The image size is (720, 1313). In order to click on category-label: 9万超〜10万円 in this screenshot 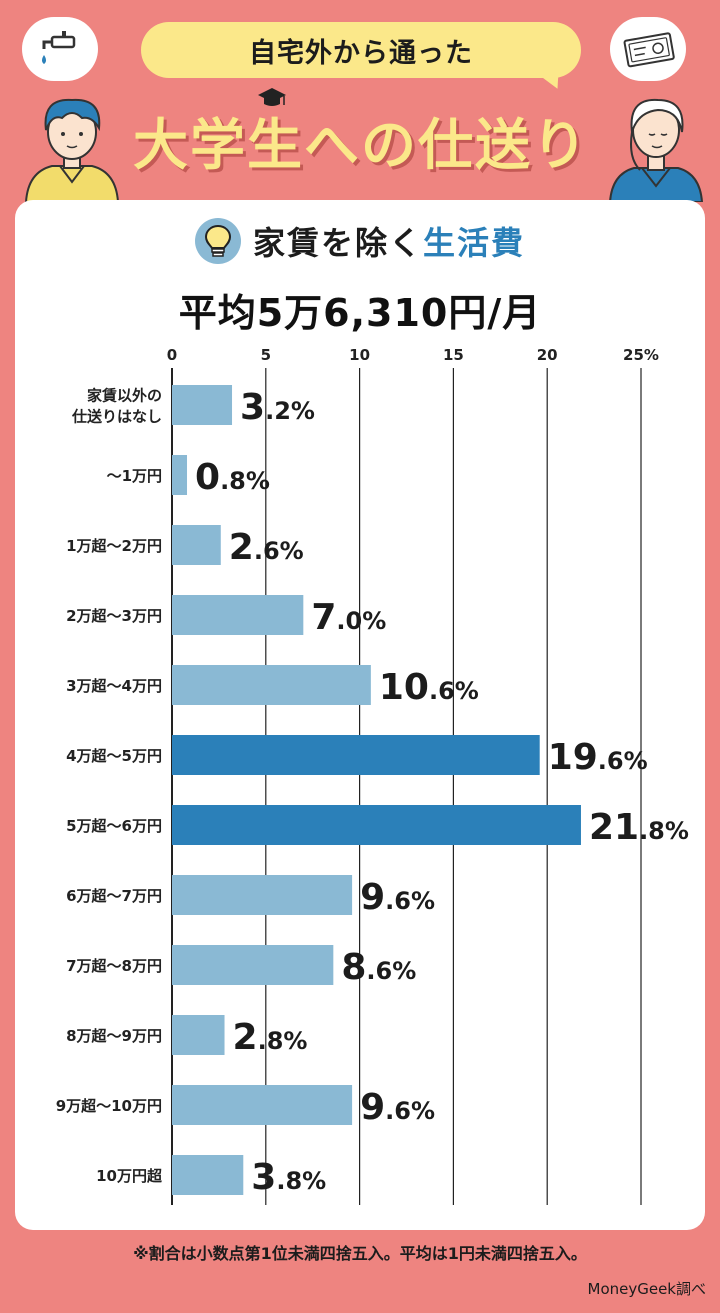, I will do `click(109, 1106)`.